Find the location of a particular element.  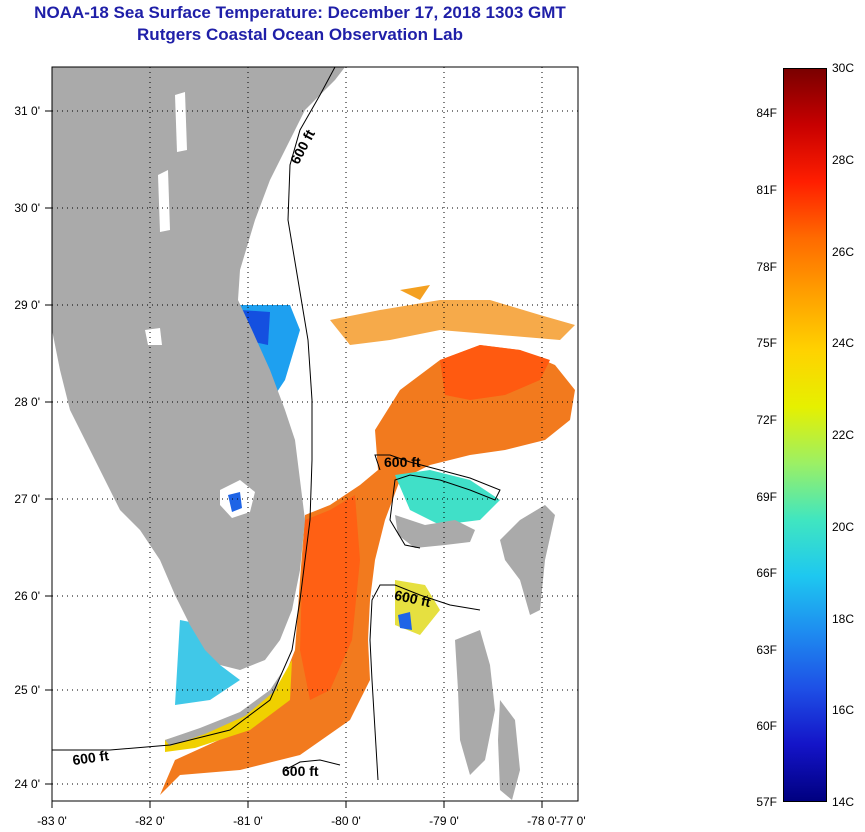

lon-label: -83 0' is located at coordinates (52, 821).